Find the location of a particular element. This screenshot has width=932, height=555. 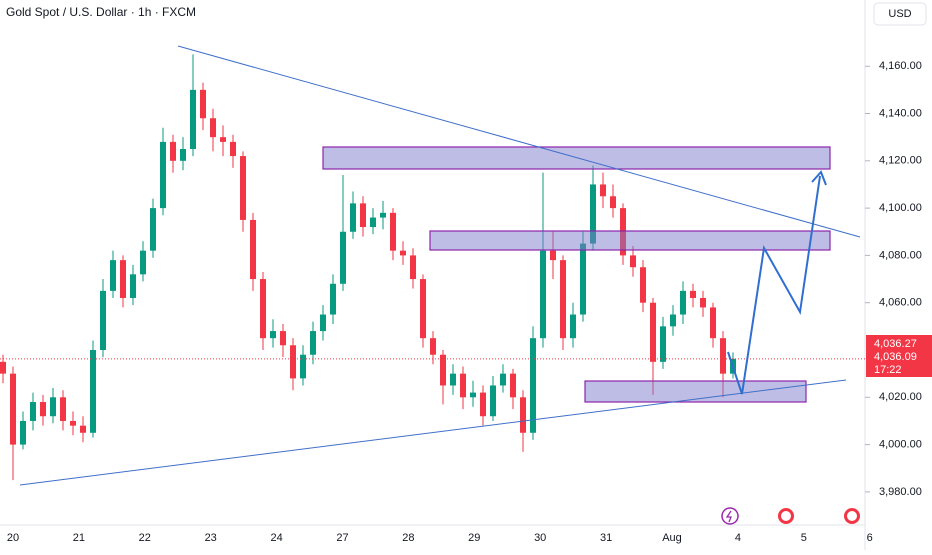

x-tick-label: 21 is located at coordinates (79, 538).